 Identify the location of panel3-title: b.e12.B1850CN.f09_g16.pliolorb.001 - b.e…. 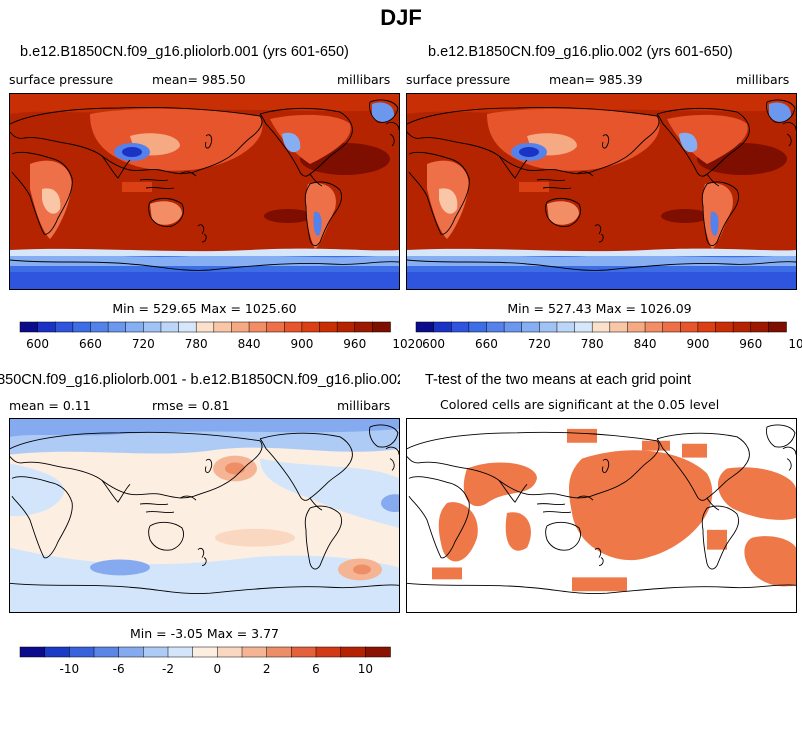
(200, 380).